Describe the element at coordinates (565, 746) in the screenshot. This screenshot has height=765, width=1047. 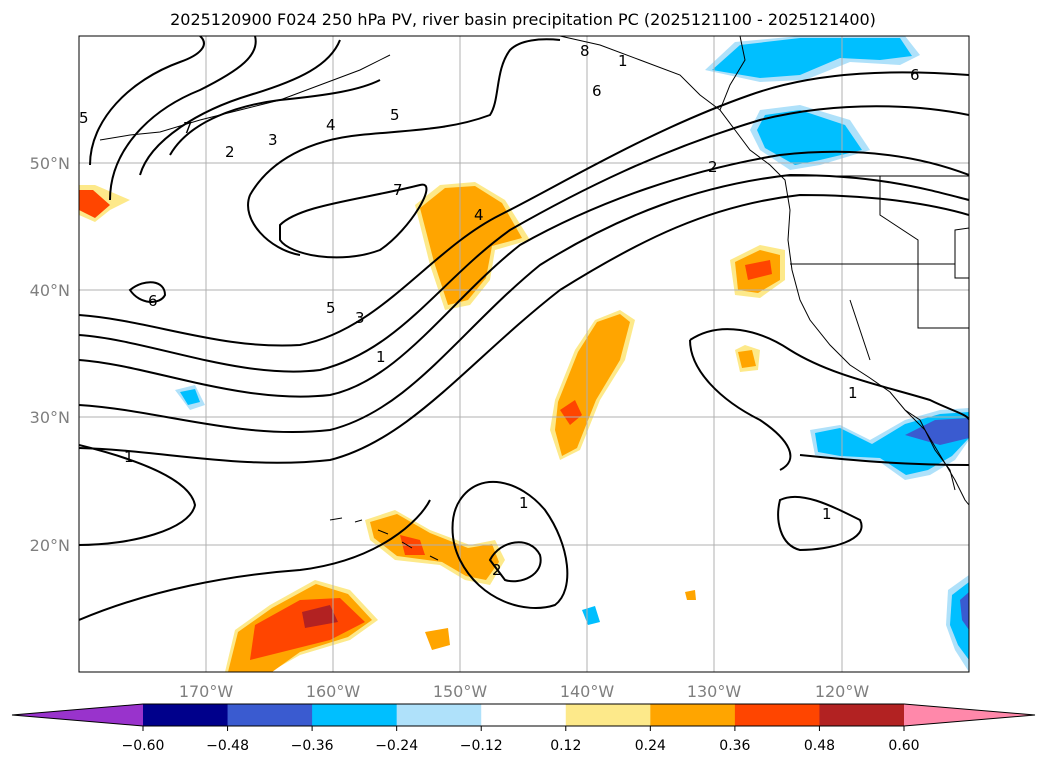
I see `colorbar-tick-label: 0.12` at that location.